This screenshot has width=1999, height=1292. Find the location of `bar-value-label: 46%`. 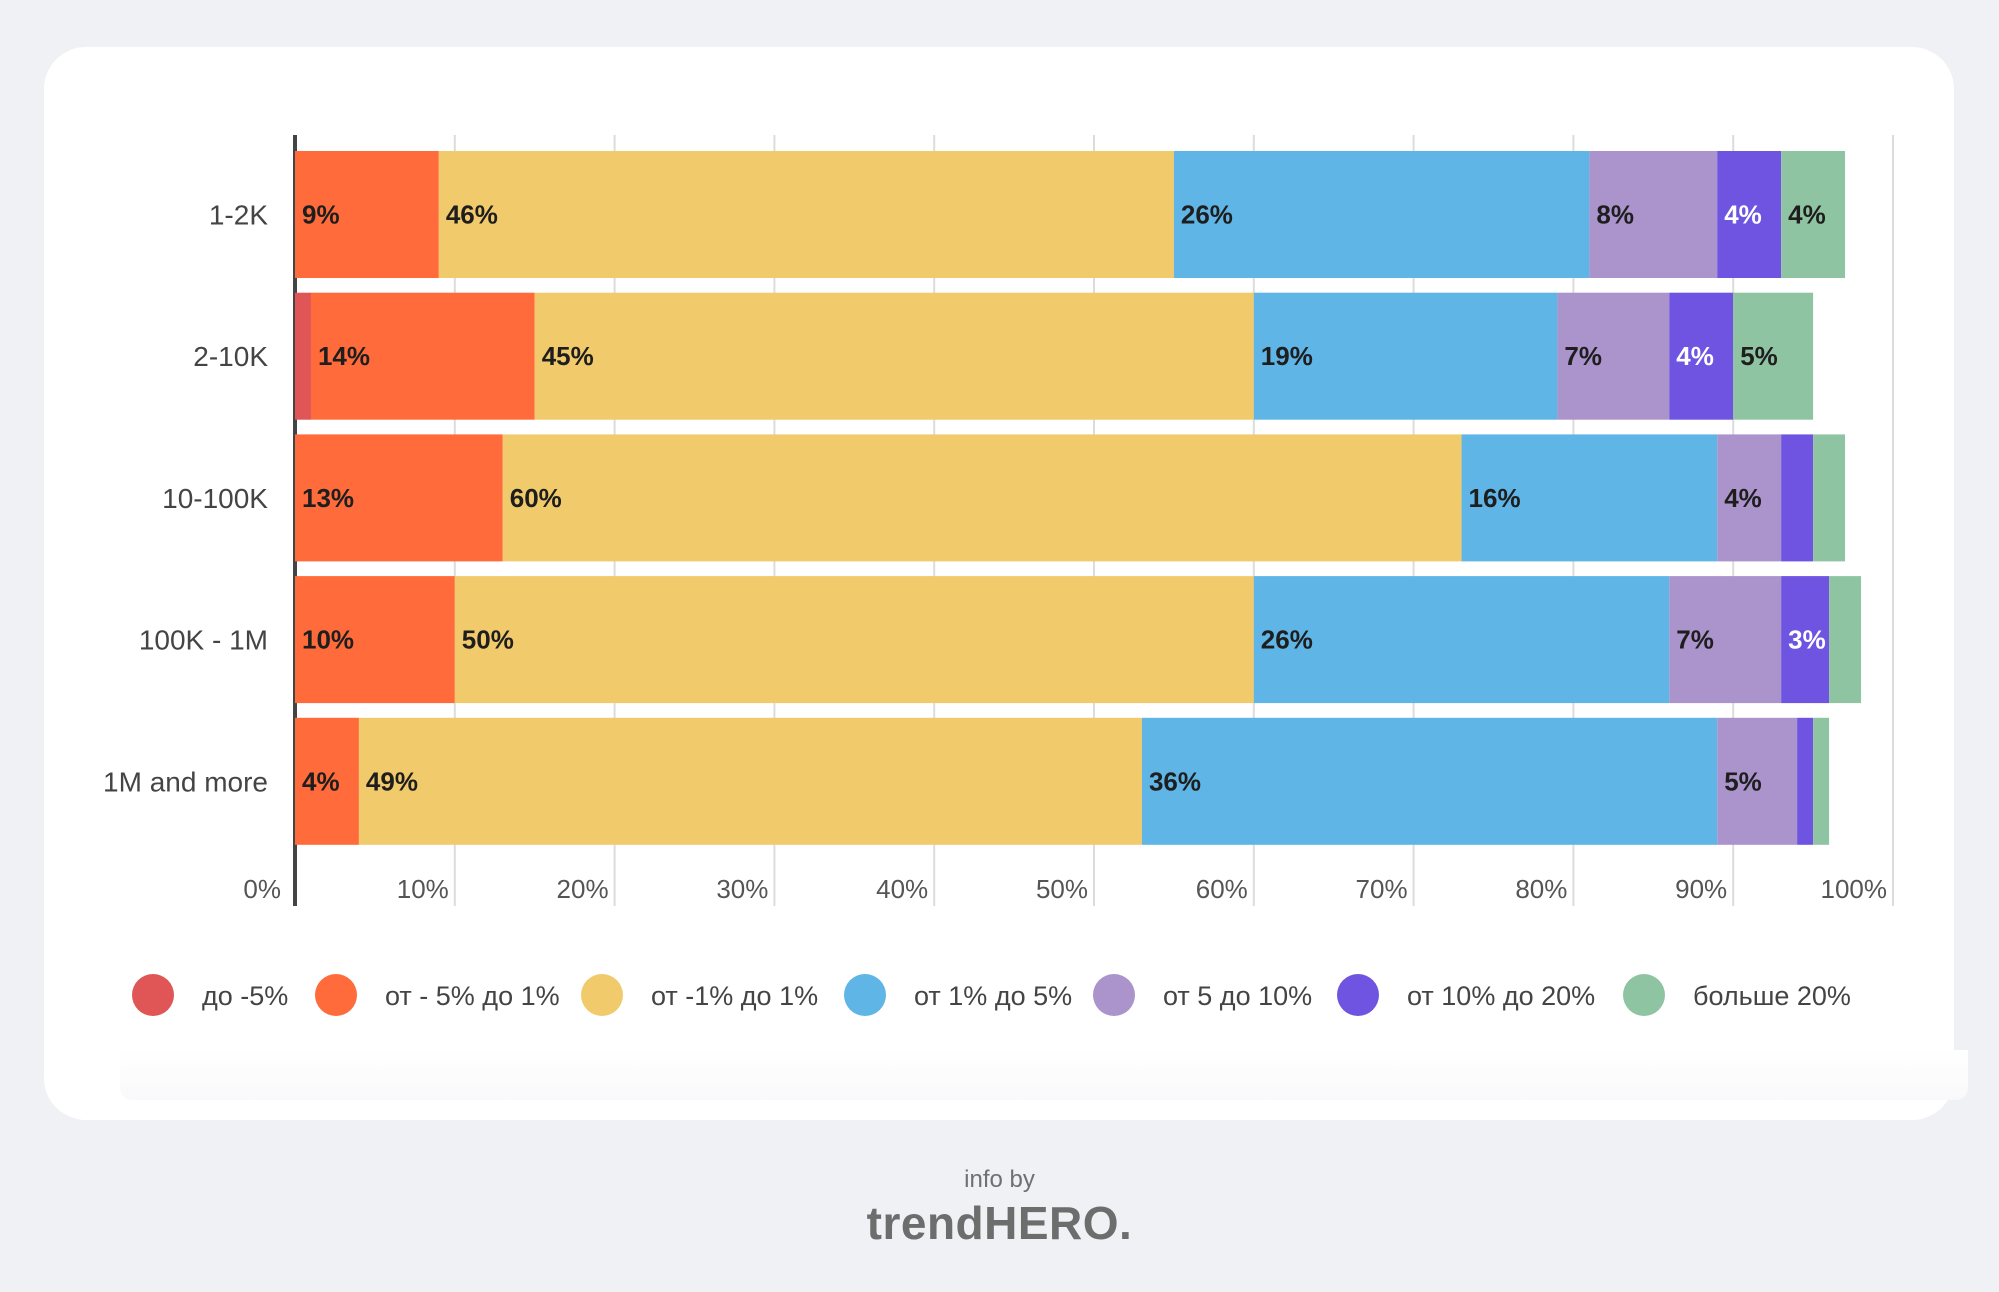

bar-value-label: 46% is located at coordinates (472, 215).